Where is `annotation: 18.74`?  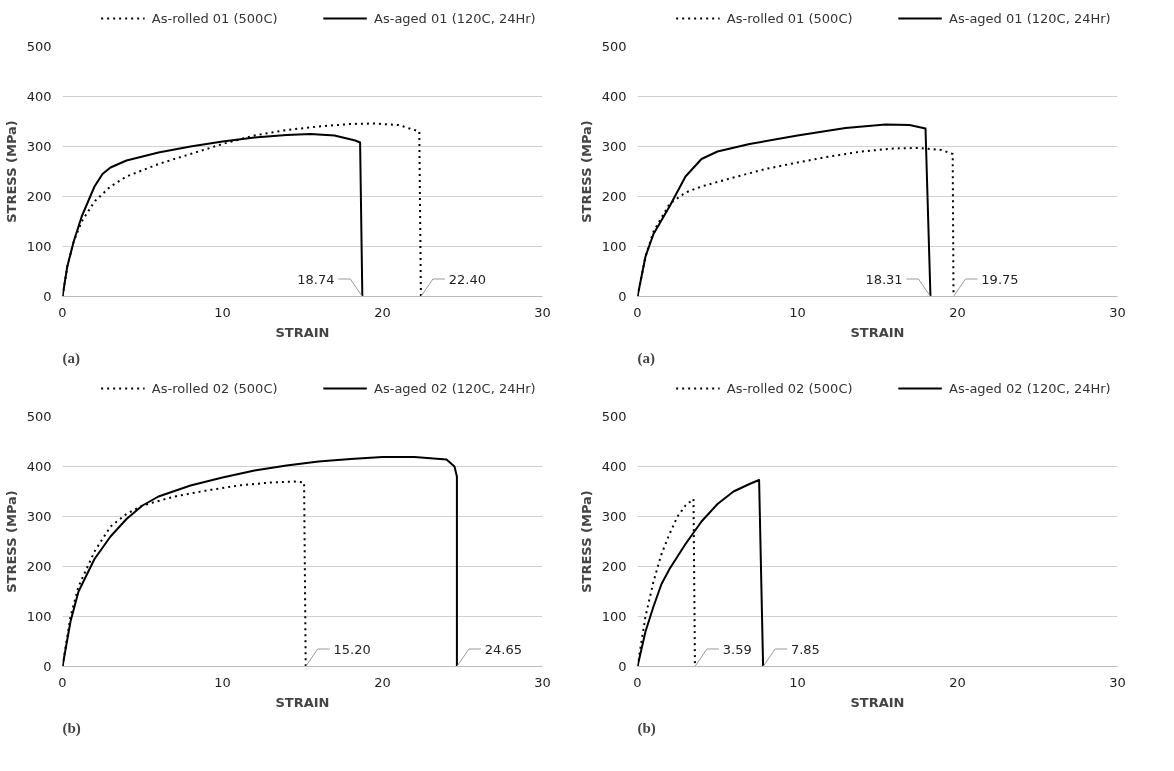 annotation: 18.74 is located at coordinates (316, 279).